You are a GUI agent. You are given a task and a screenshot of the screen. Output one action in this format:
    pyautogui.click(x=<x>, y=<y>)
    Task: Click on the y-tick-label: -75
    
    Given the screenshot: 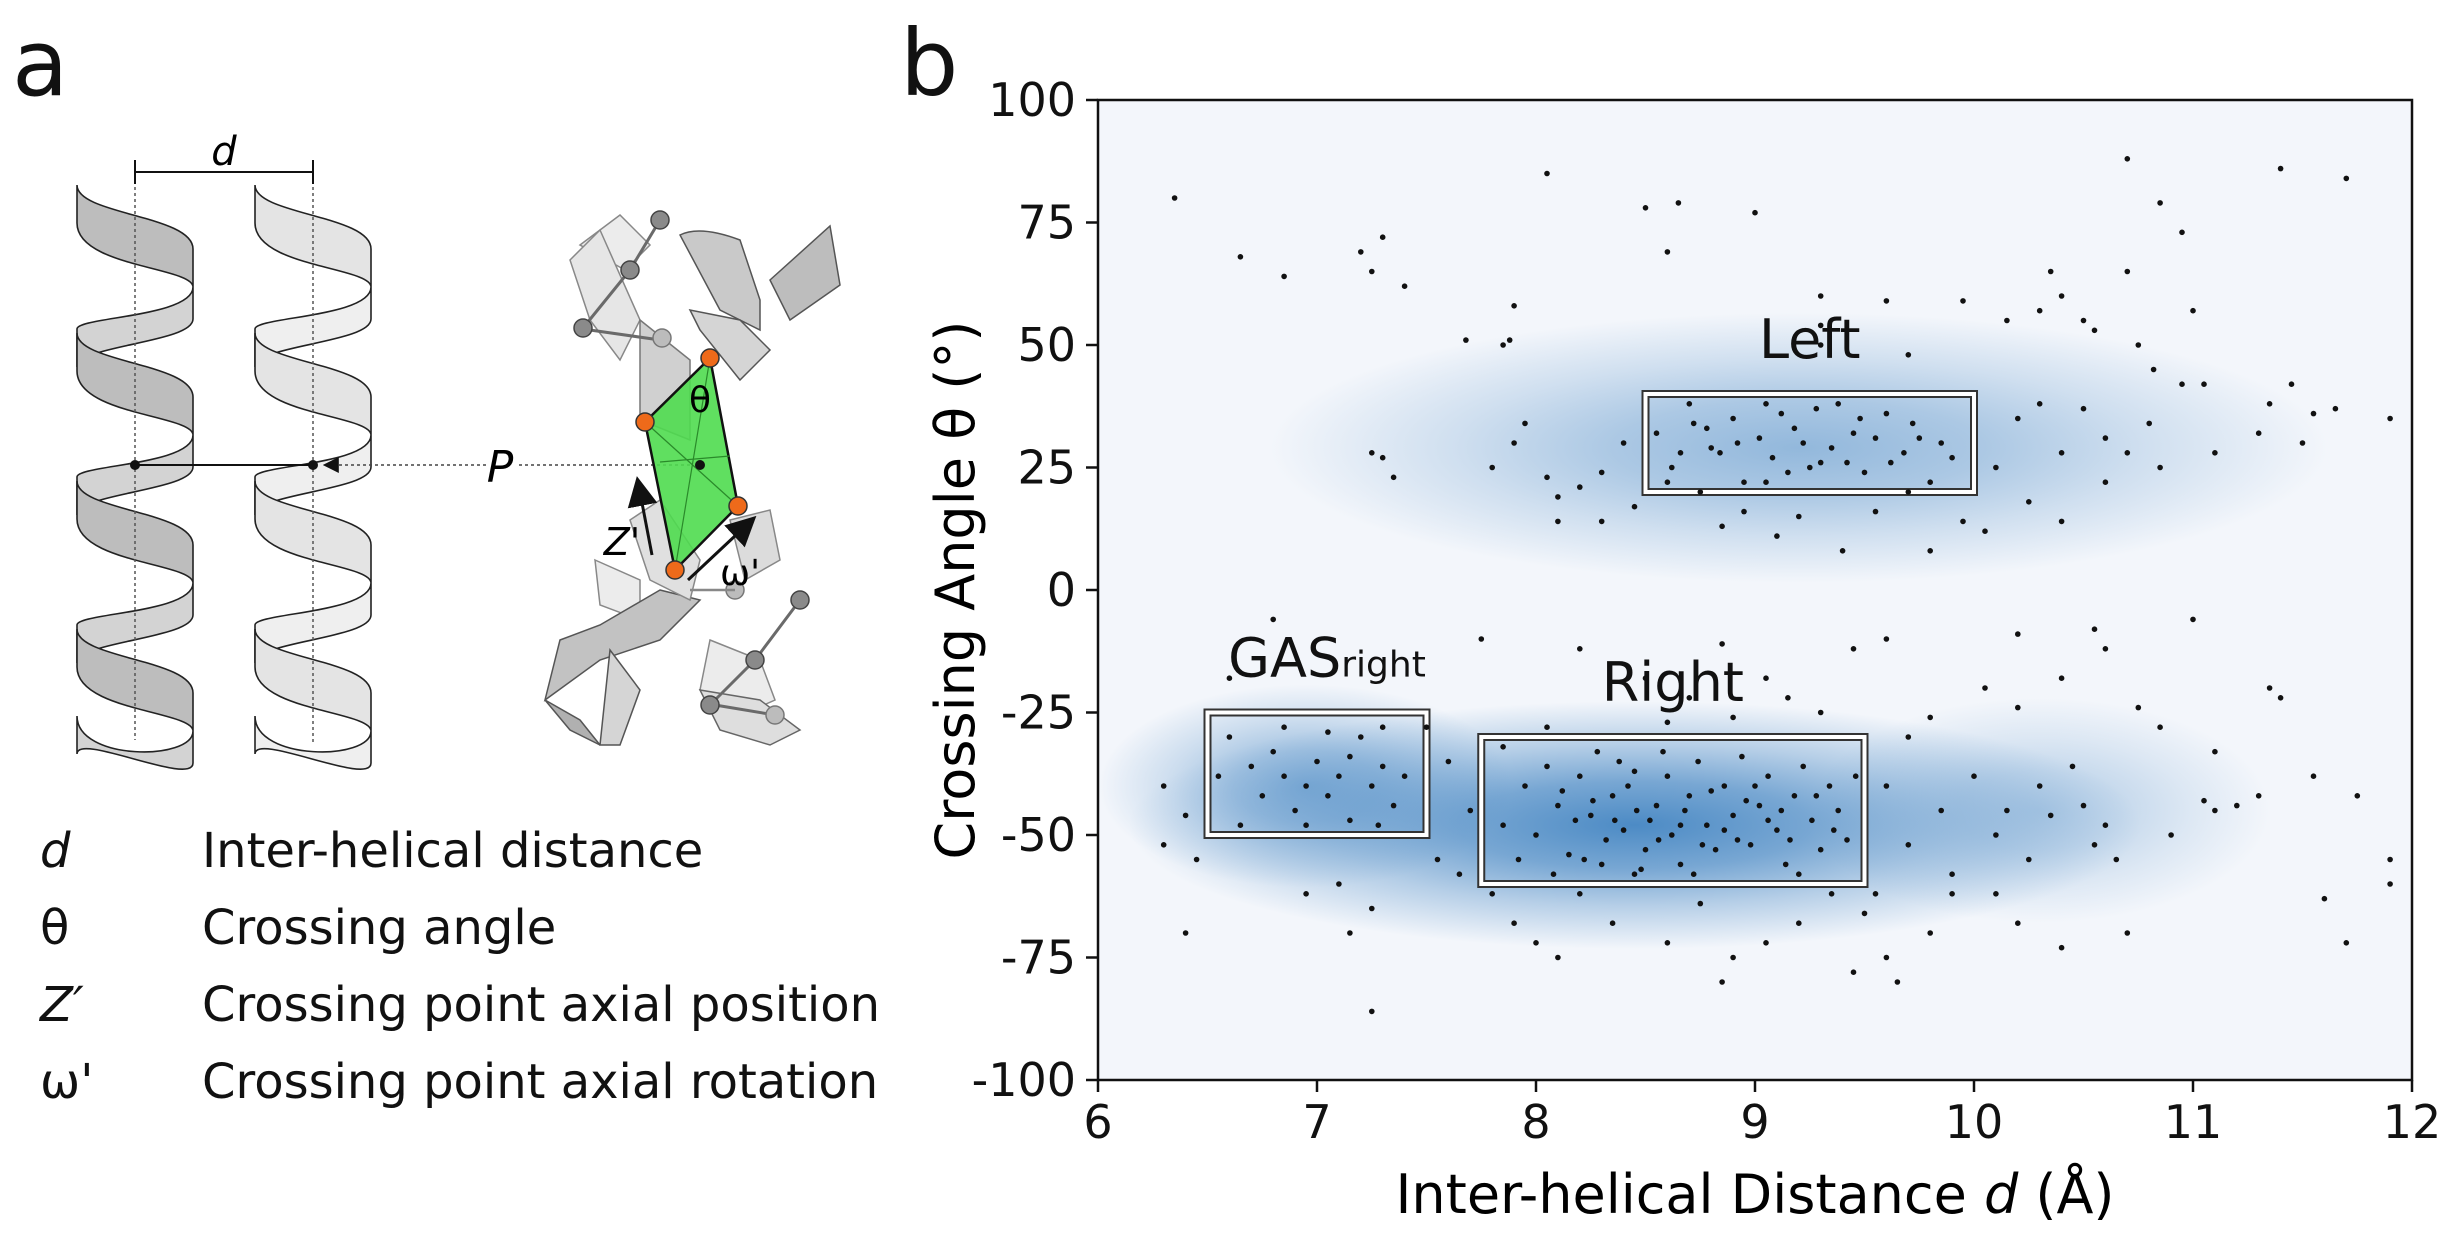 What is the action you would take?
    pyautogui.click(x=1038, y=958)
    